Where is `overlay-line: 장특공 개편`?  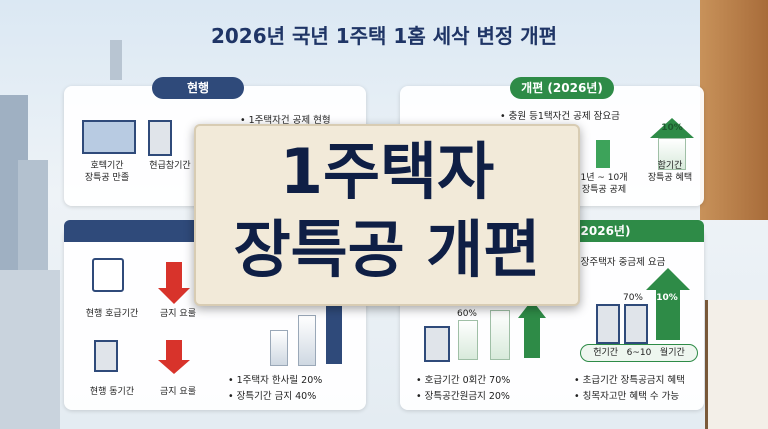
overlay-line: 장특공 개편 is located at coordinates (387, 249).